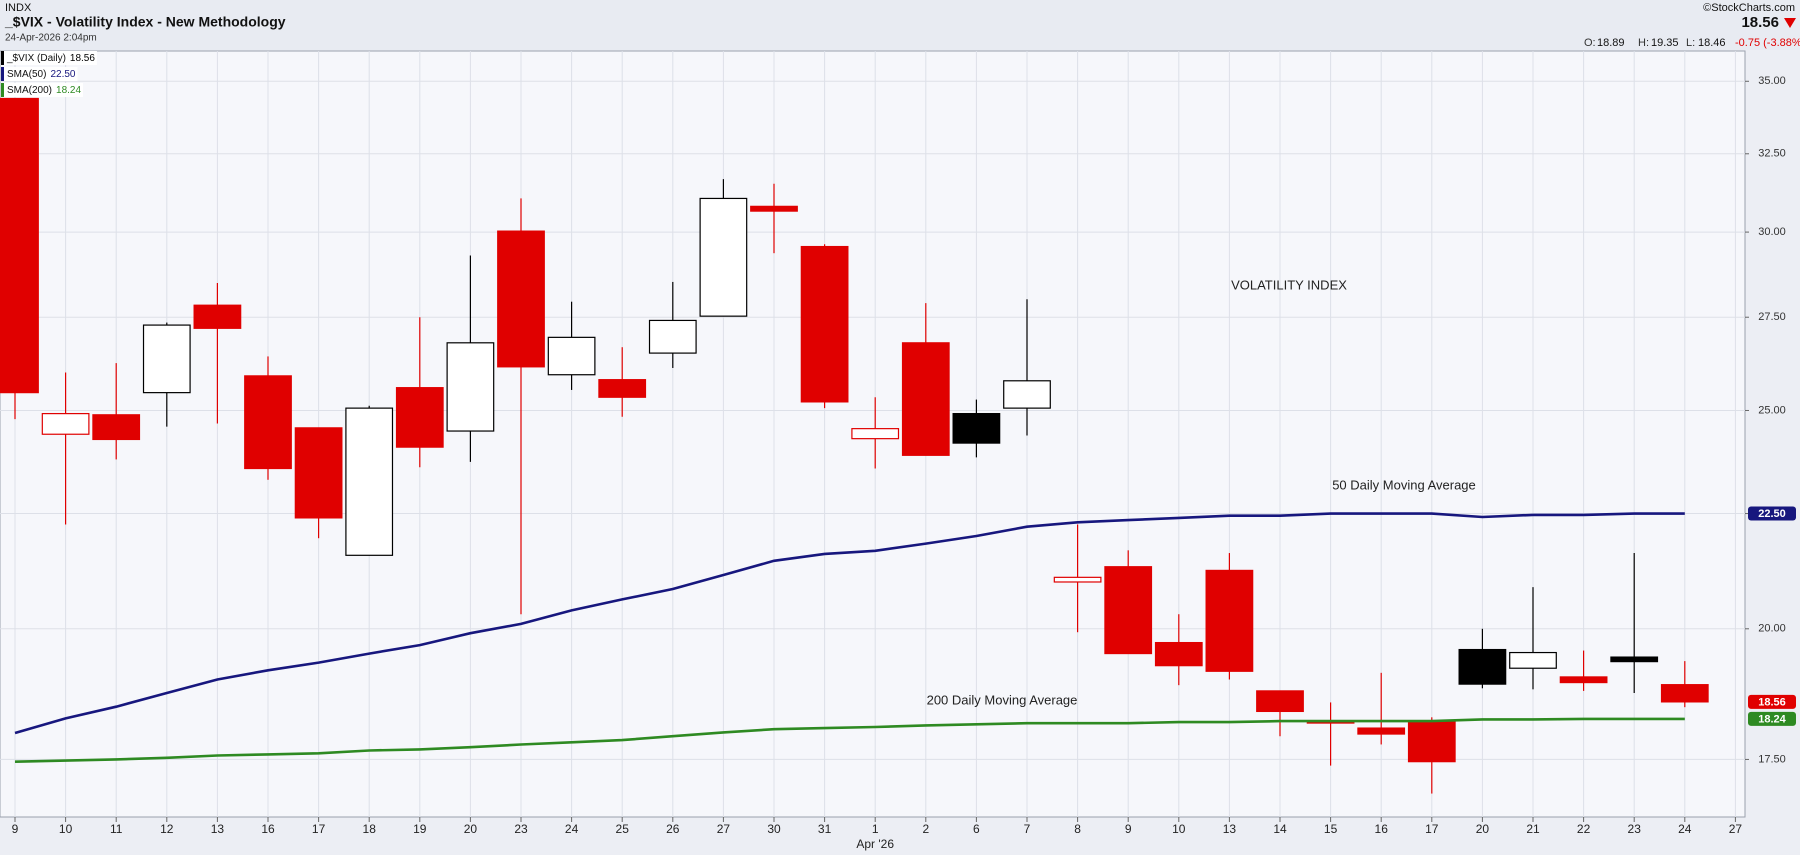 The height and width of the screenshot is (855, 1800). Describe the element at coordinates (82, 58) in the screenshot. I see `legend-value: 18.56` at that location.